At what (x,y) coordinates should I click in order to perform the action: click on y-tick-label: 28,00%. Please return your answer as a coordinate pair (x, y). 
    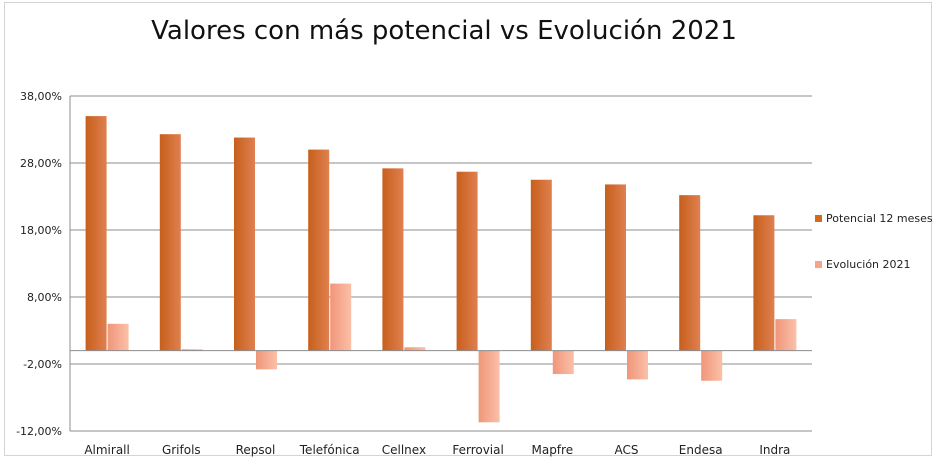
    Looking at the image, I should click on (41, 163).